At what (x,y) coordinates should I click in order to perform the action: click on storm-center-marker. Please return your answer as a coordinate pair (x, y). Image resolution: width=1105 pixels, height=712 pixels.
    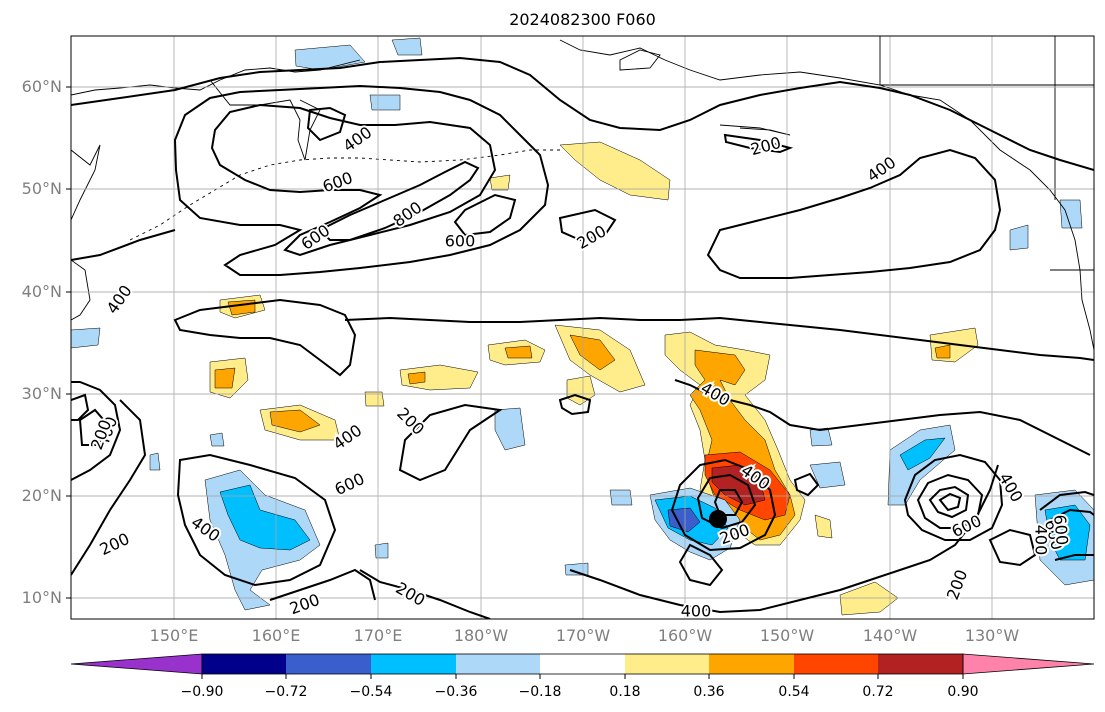
    Looking at the image, I should click on (718, 519).